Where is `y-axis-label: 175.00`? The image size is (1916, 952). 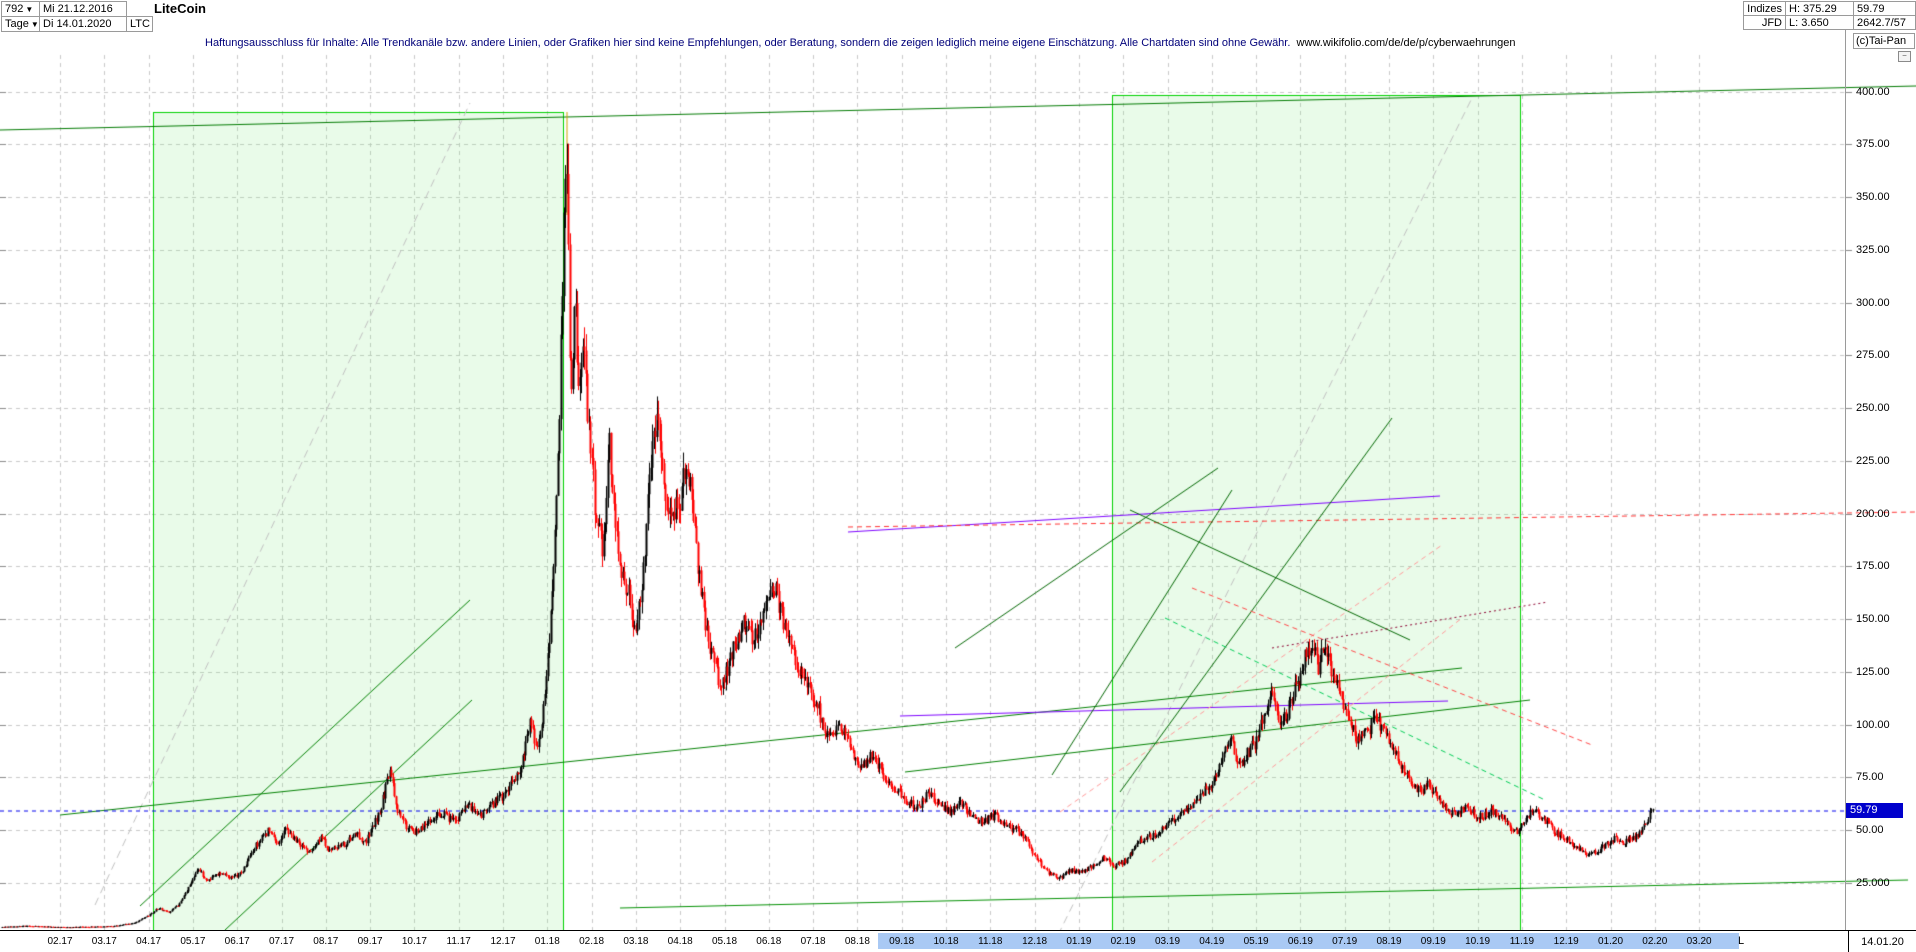 y-axis-label: 175.00 is located at coordinates (1873, 566).